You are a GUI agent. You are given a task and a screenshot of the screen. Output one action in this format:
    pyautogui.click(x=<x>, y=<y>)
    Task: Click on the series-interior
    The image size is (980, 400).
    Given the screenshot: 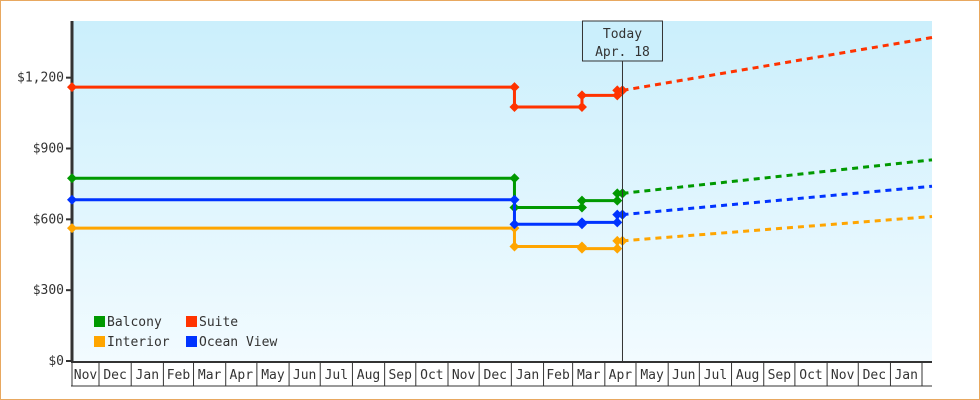 What is the action you would take?
    pyautogui.click(x=500, y=234)
    